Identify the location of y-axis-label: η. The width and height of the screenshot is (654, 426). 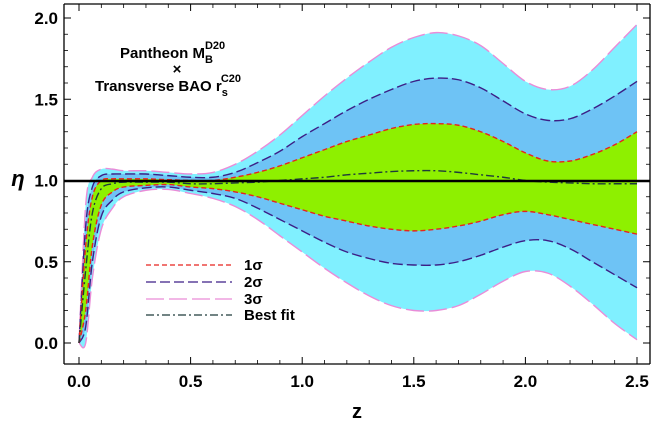
(17, 178).